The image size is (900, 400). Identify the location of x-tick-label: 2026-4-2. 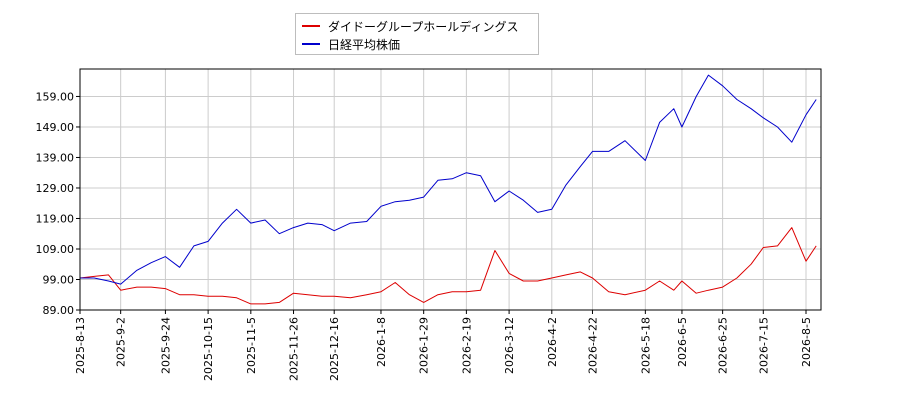
(552, 342).